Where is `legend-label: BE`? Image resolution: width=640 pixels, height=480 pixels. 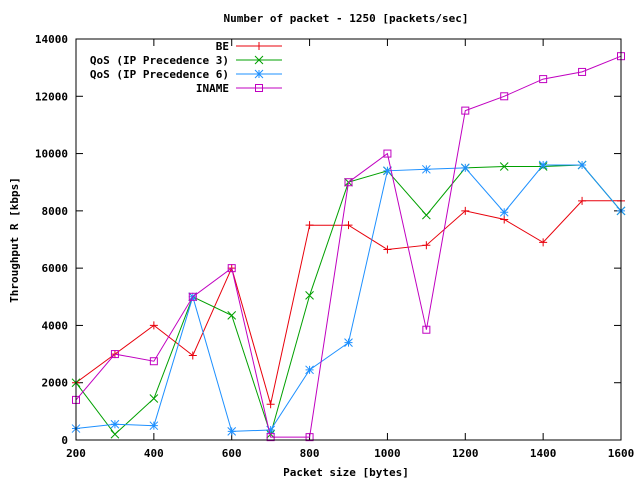
legend-label: BE is located at coordinates (222, 46).